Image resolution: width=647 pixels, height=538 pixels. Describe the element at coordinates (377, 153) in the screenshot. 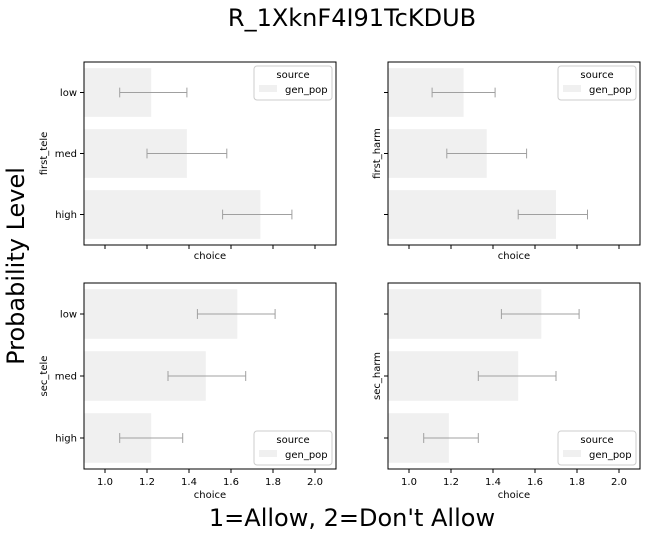

I see `y-axis-label: first_harm` at that location.